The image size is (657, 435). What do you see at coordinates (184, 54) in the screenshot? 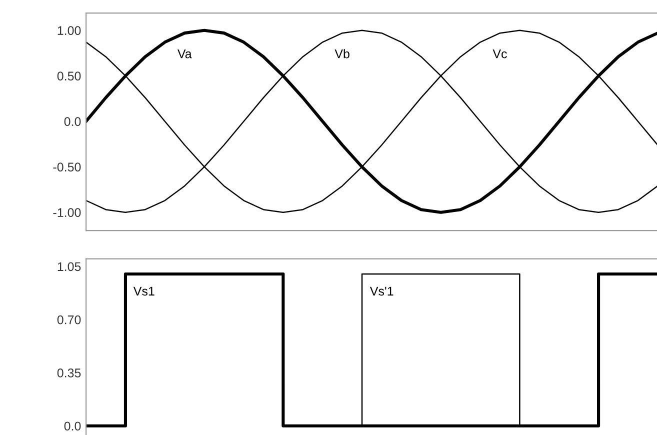
I see `series-label: Va` at bounding box center [184, 54].